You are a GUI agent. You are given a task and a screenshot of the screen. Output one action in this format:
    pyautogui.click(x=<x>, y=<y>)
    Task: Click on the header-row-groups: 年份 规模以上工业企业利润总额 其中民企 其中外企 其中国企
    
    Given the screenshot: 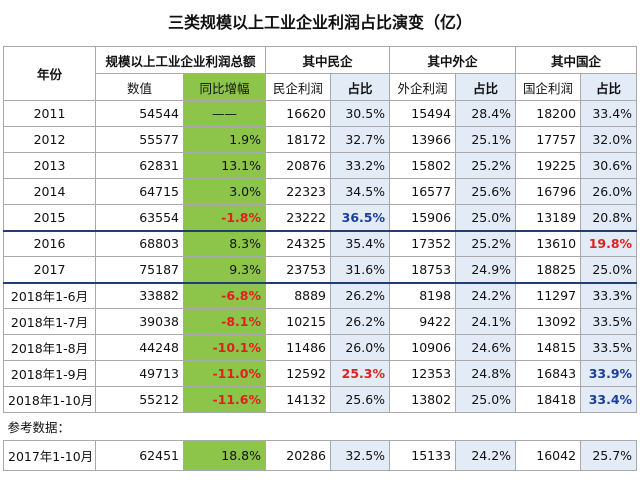 What is the action you would take?
    pyautogui.click(x=320, y=73)
    